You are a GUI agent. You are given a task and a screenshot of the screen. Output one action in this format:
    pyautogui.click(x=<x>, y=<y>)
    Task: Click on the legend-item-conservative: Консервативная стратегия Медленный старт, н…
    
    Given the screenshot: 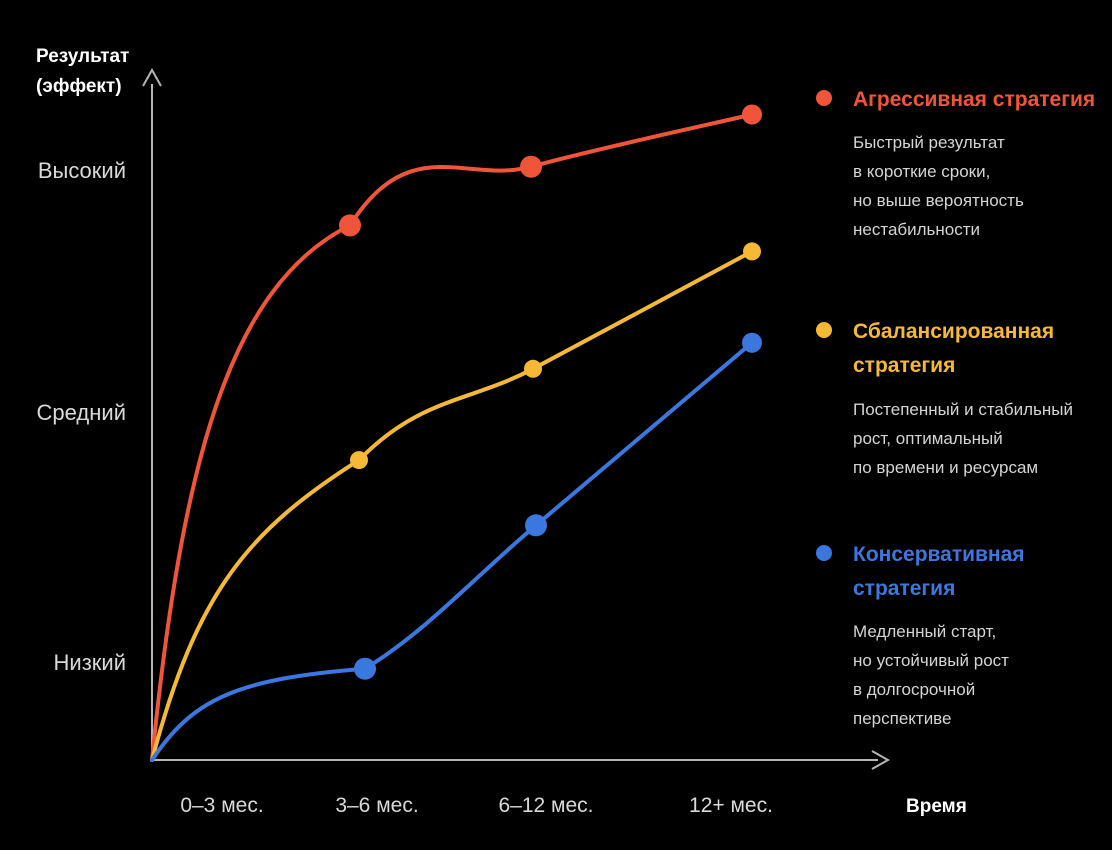 What is the action you would take?
    pyautogui.click(x=920, y=635)
    